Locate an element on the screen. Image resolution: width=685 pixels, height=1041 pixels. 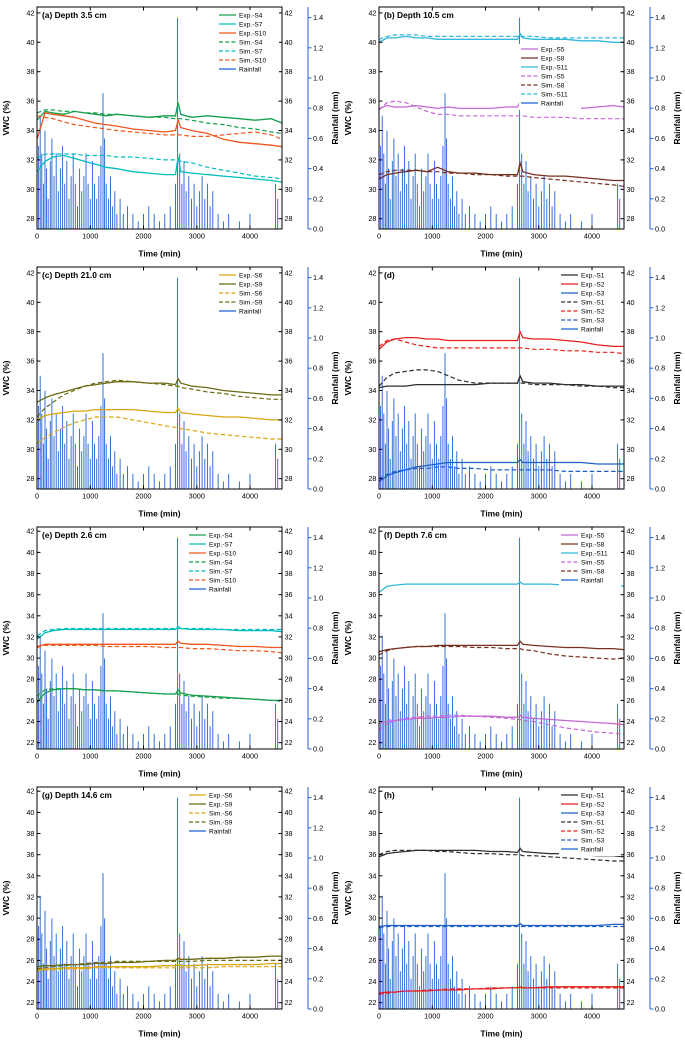
svg-text: Rainfall is located at coordinates (592, 849).